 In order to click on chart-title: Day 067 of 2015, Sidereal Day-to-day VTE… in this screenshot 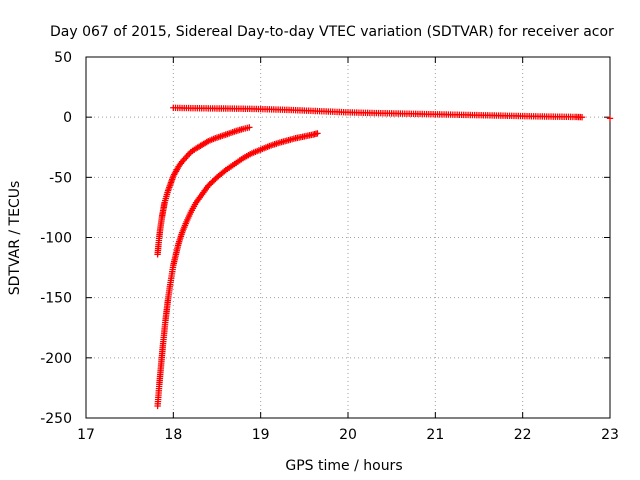, I will do `click(332, 32)`.